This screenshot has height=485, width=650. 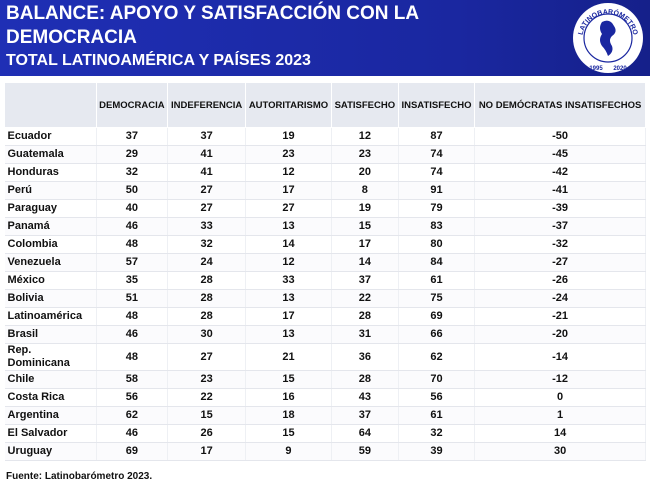 I want to click on column-header: INDEFERENCIA, so click(x=207, y=105).